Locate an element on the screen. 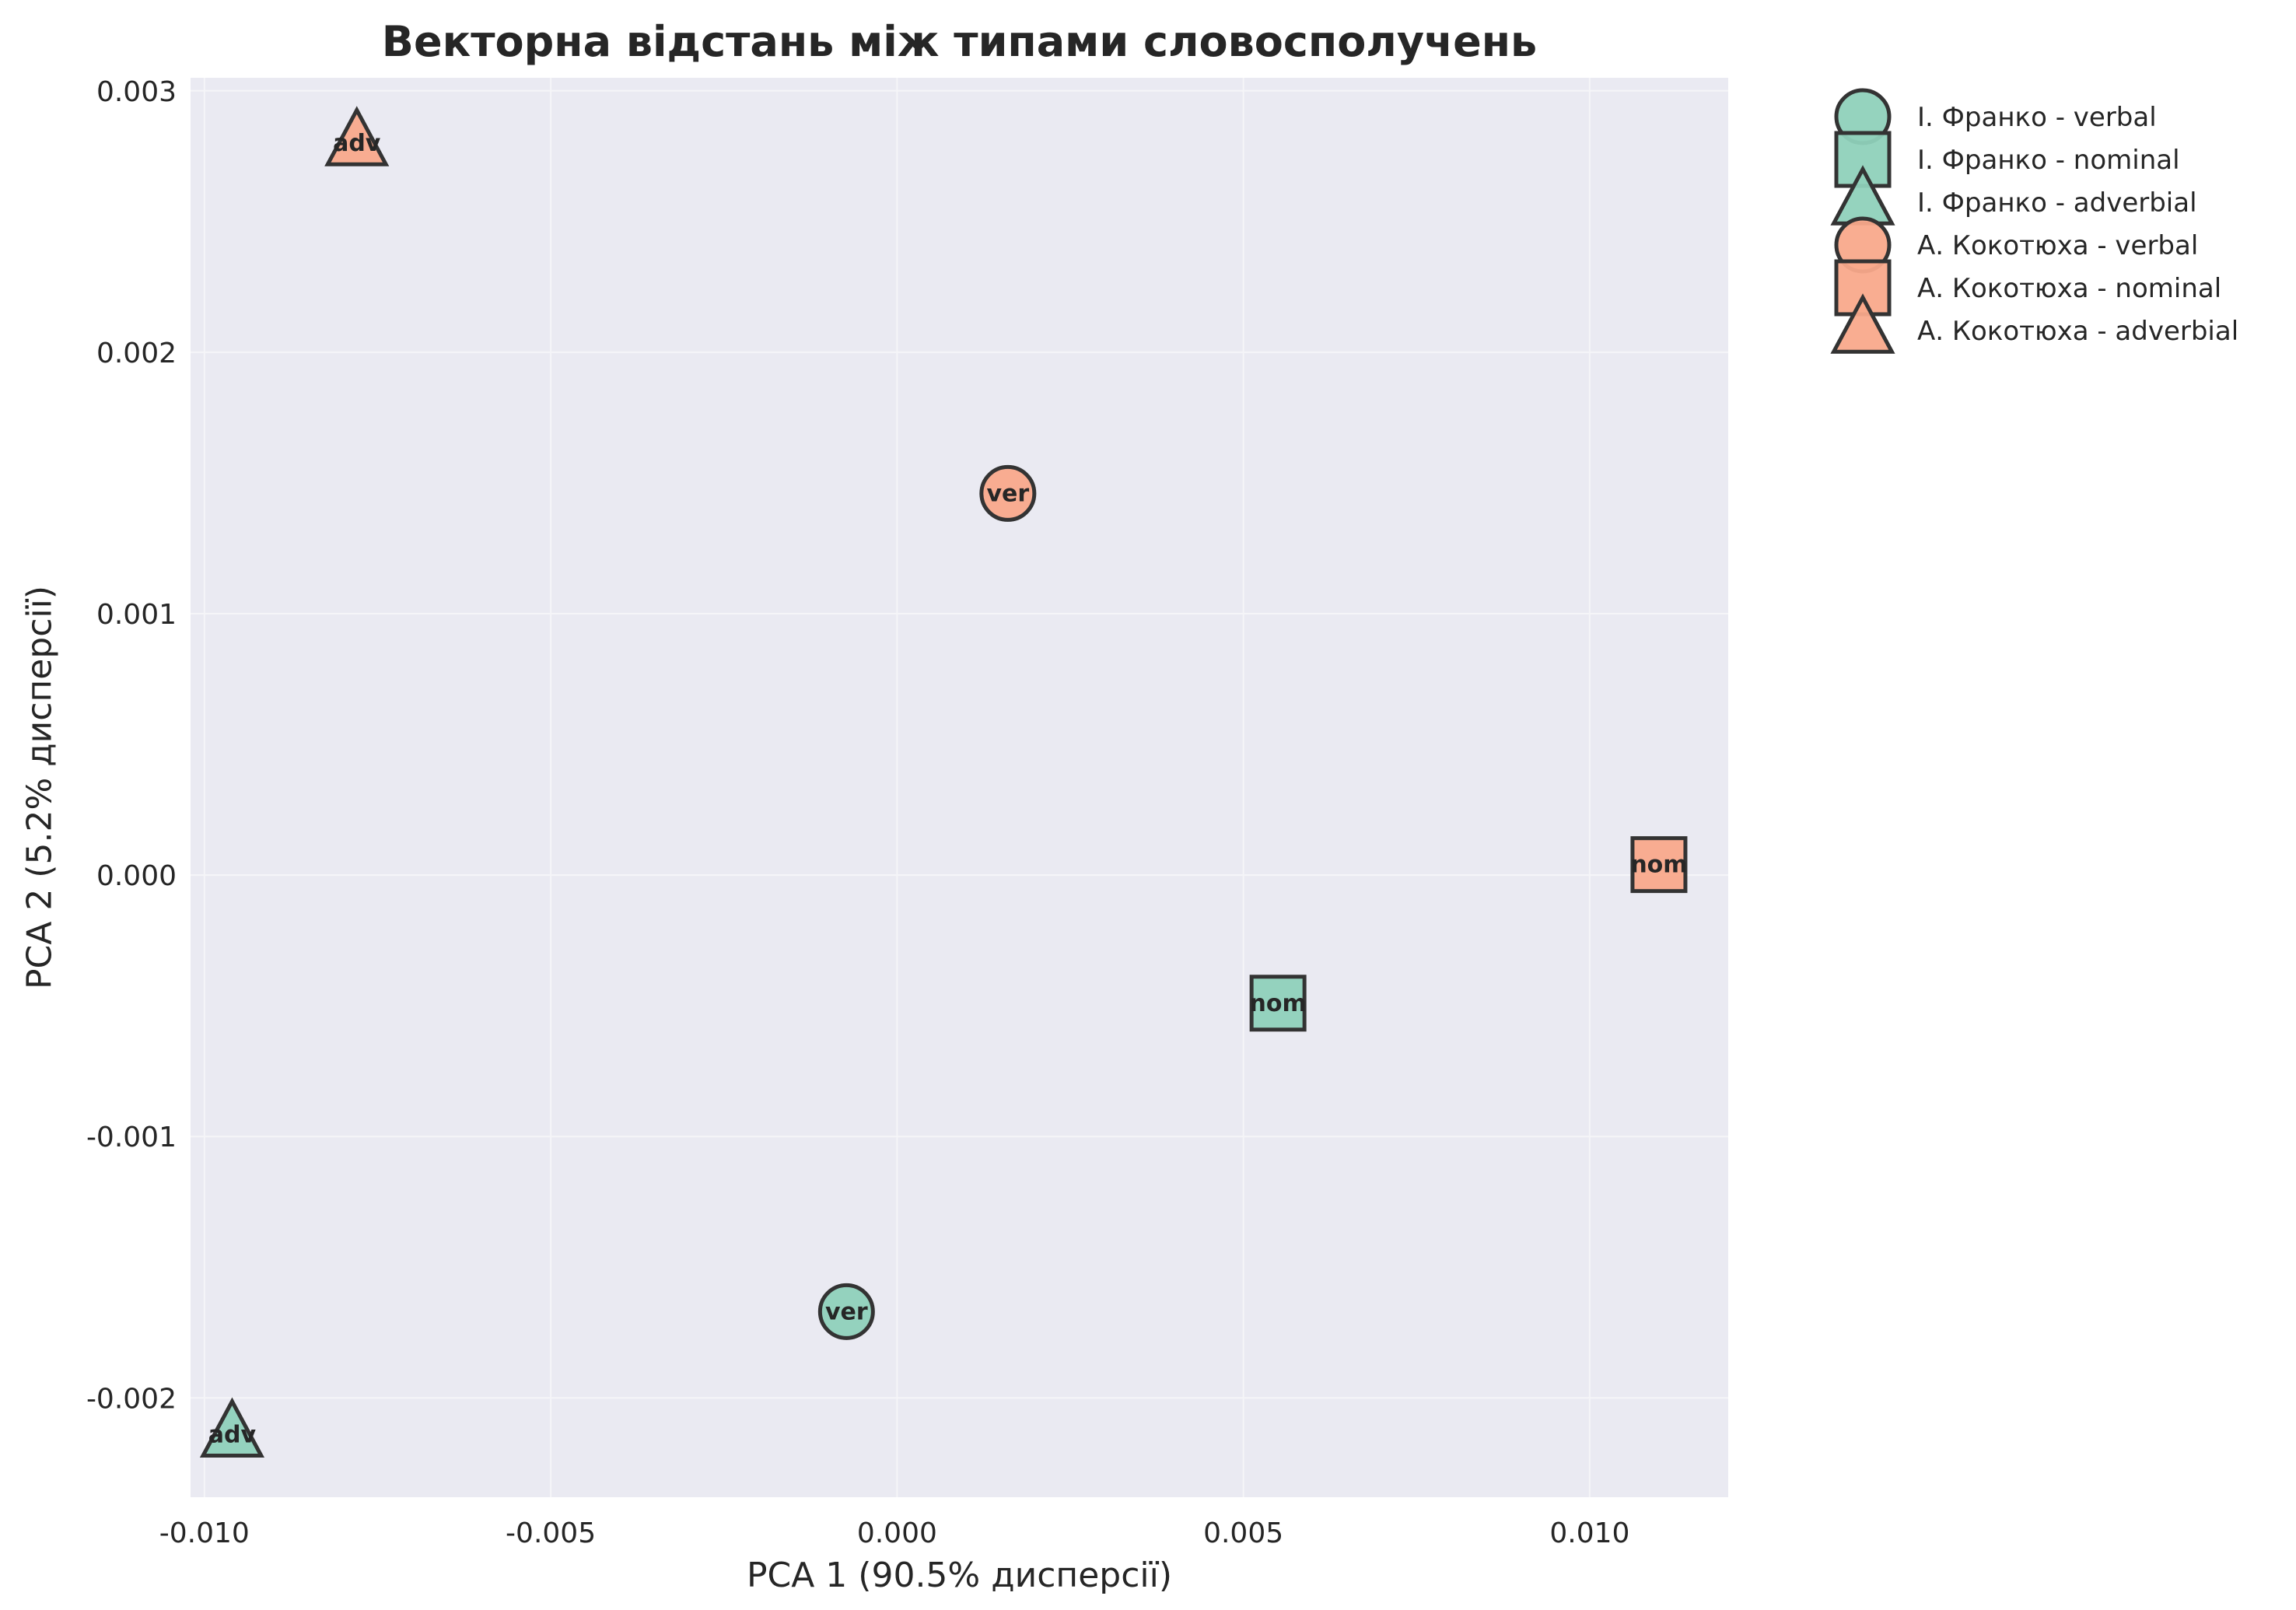 The width and height of the screenshot is (2296, 1610). legend-entry-label: I. Франко - adverbial is located at coordinates (2057, 203).